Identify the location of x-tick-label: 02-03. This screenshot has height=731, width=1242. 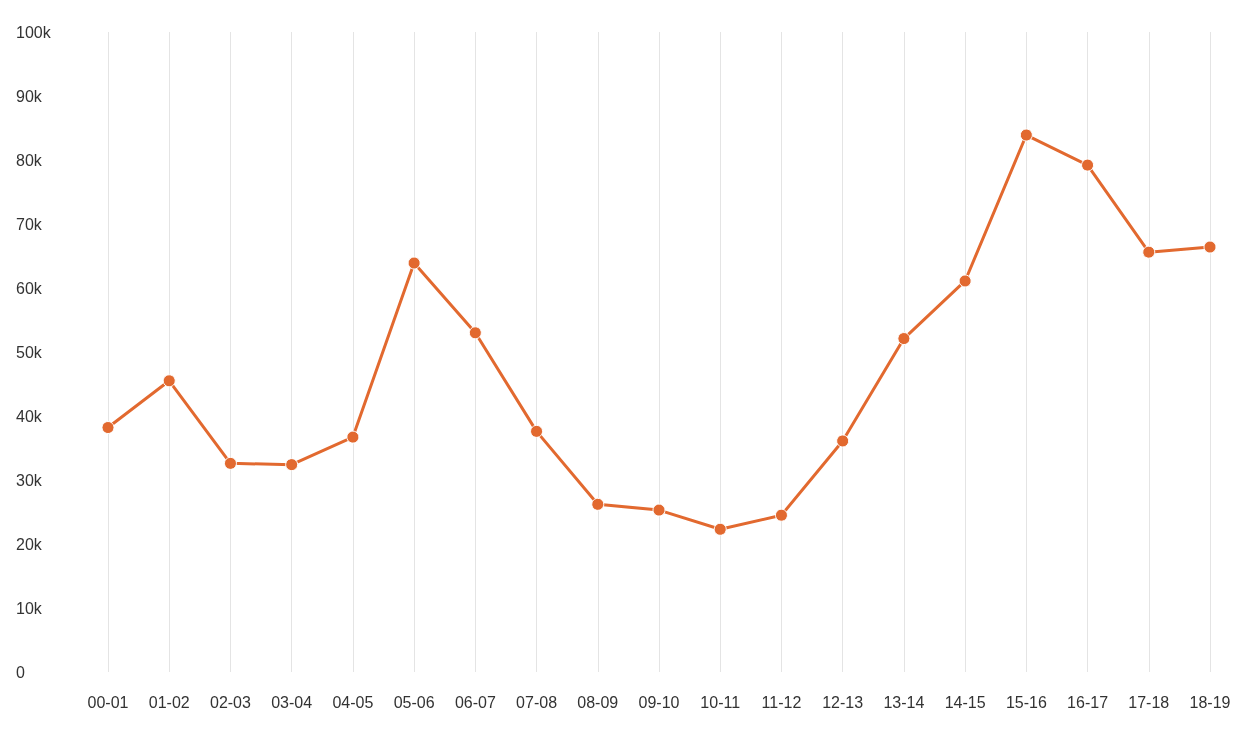
(230, 702).